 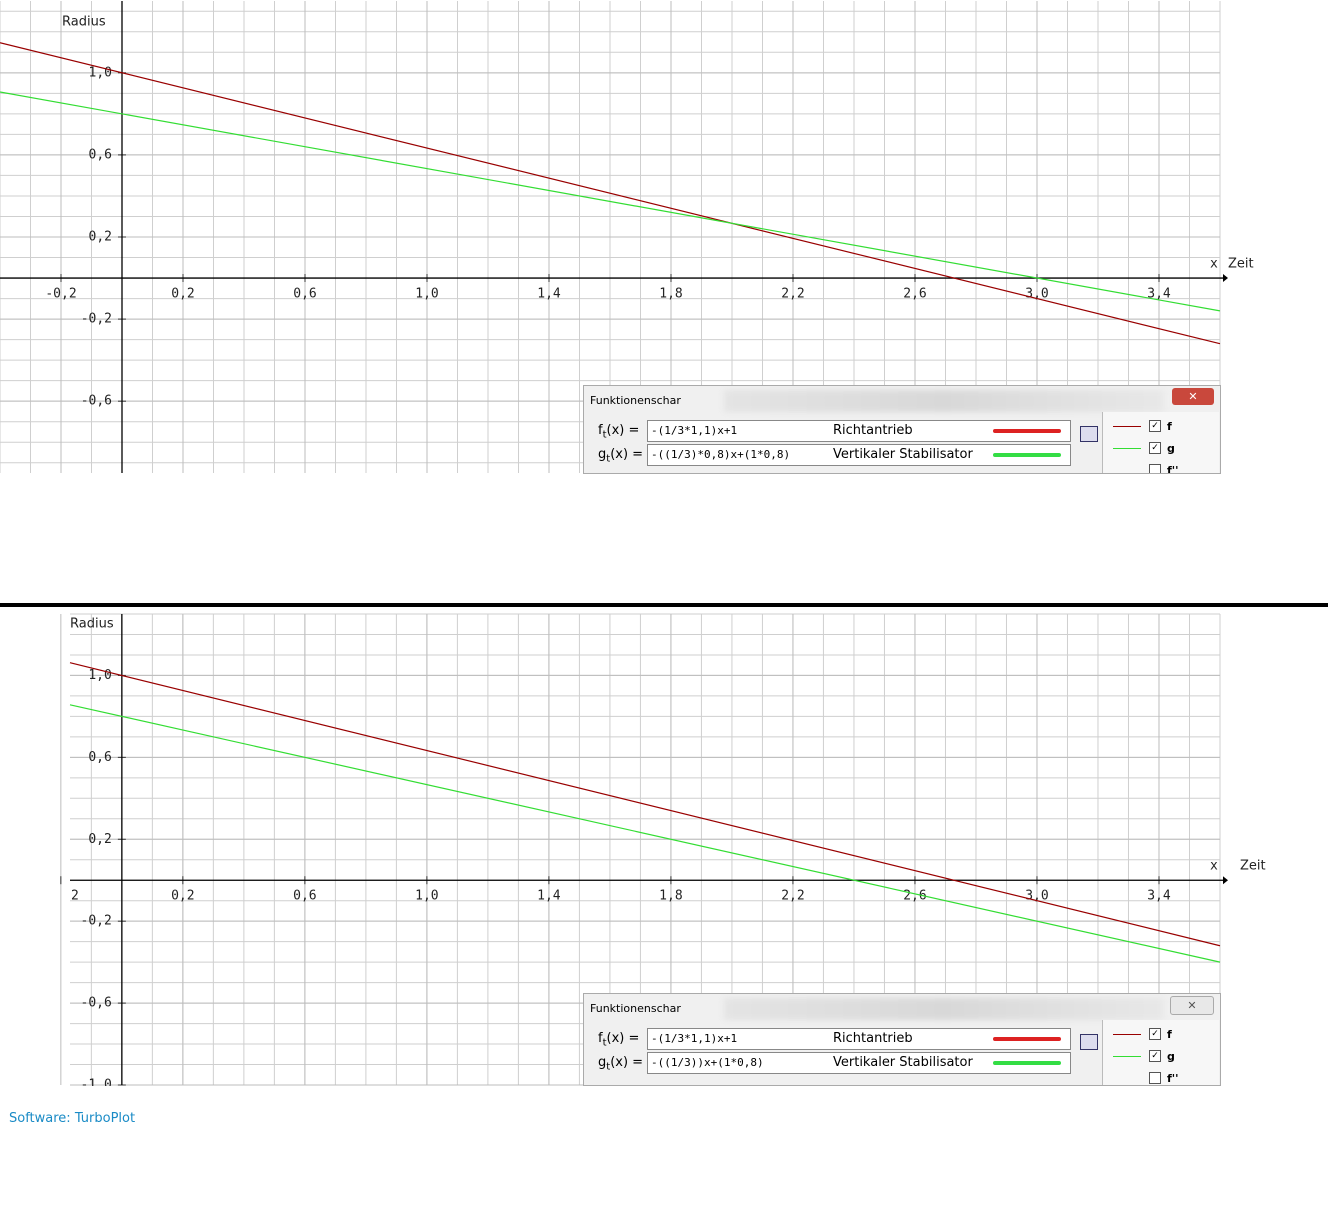 I want to click on y-tick-label: -1,0, so click(x=96, y=1082).